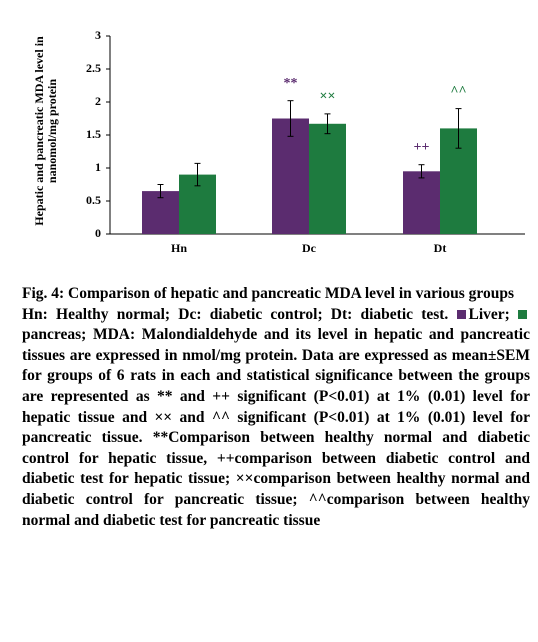 The width and height of the screenshot is (538, 642). What do you see at coordinates (440, 248) in the screenshot?
I see `x-tick-label: Dt` at bounding box center [440, 248].